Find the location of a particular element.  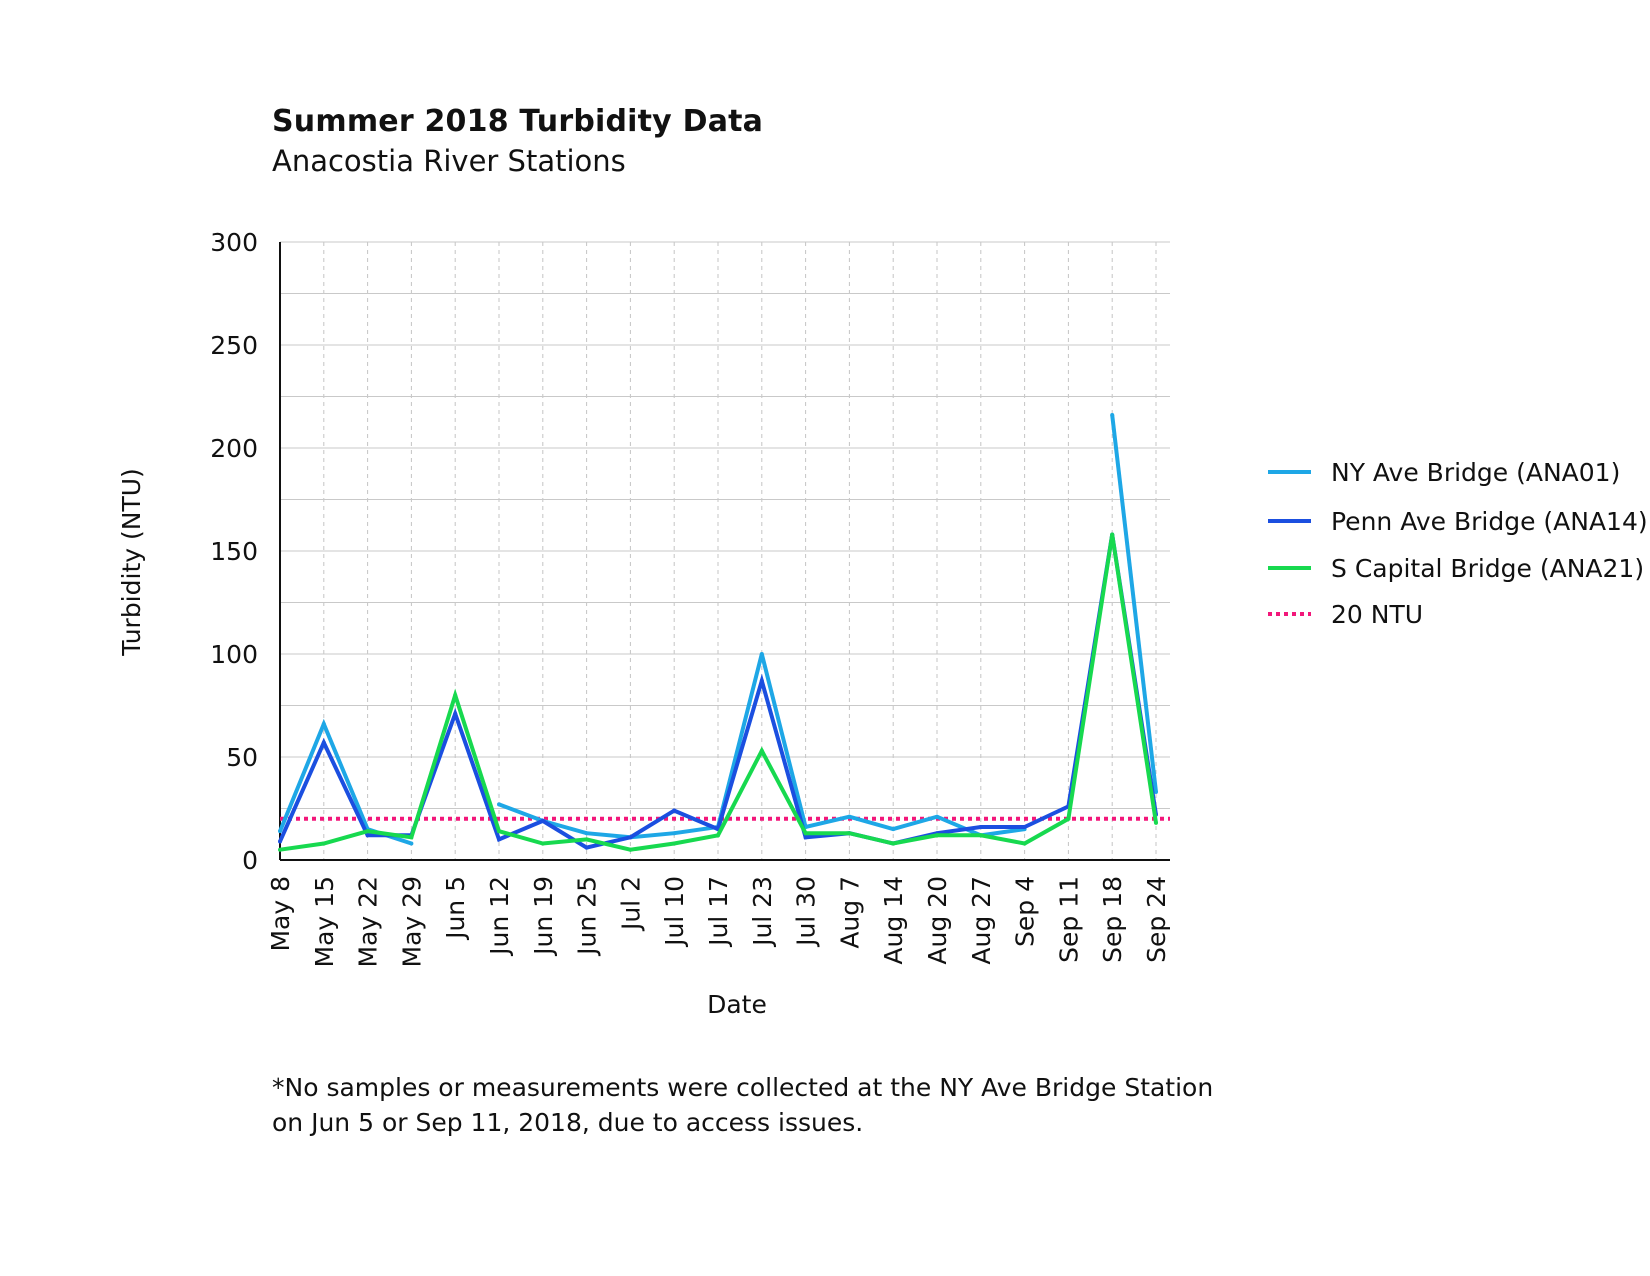

x-tick-label: Jul 2 is located at coordinates (630, 904).